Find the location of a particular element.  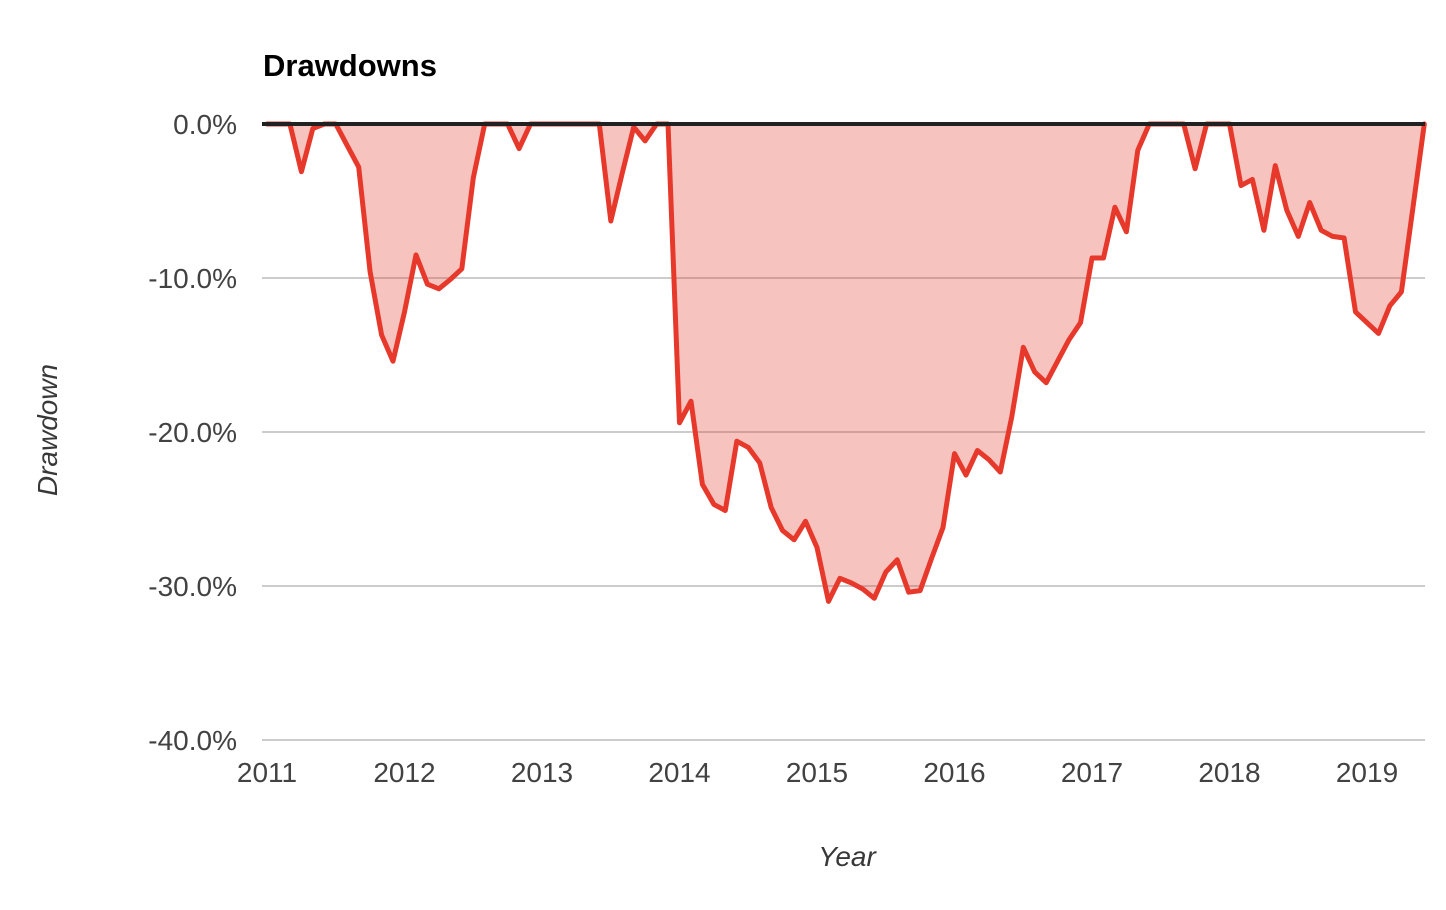

x-tick-label: 2018 is located at coordinates (1229, 772).